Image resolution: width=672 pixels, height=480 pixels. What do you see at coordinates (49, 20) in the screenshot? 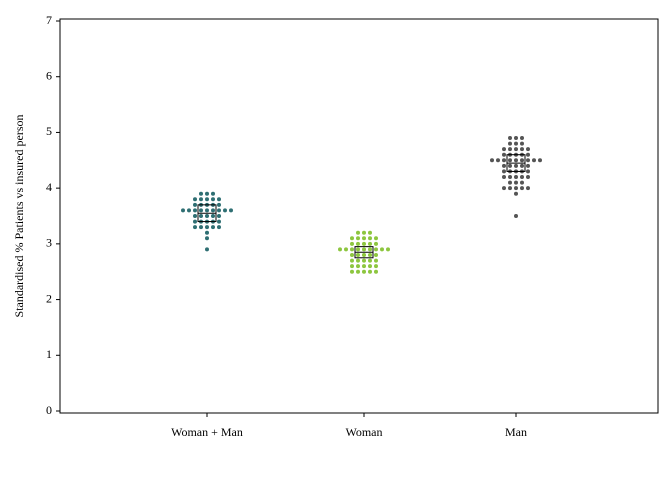
I see `y-tick-label: 7` at bounding box center [49, 20].